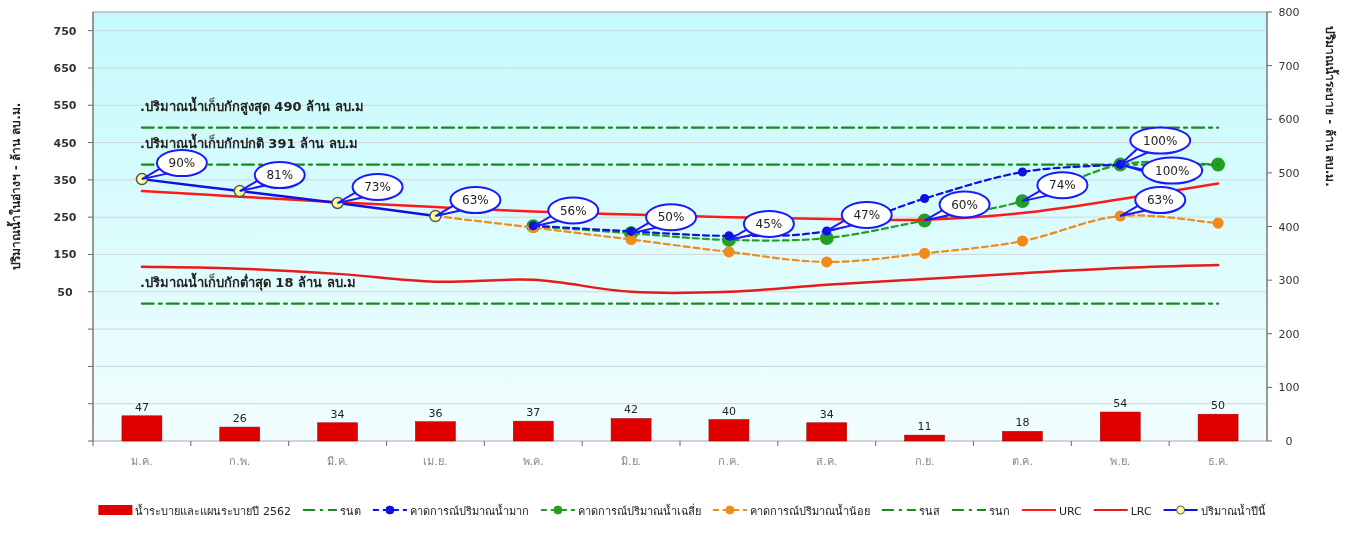 This screenshot has width=1364, height=543. Describe the element at coordinates (1289, 227) in the screenshot. I see `y2-tick-label: 400` at that location.